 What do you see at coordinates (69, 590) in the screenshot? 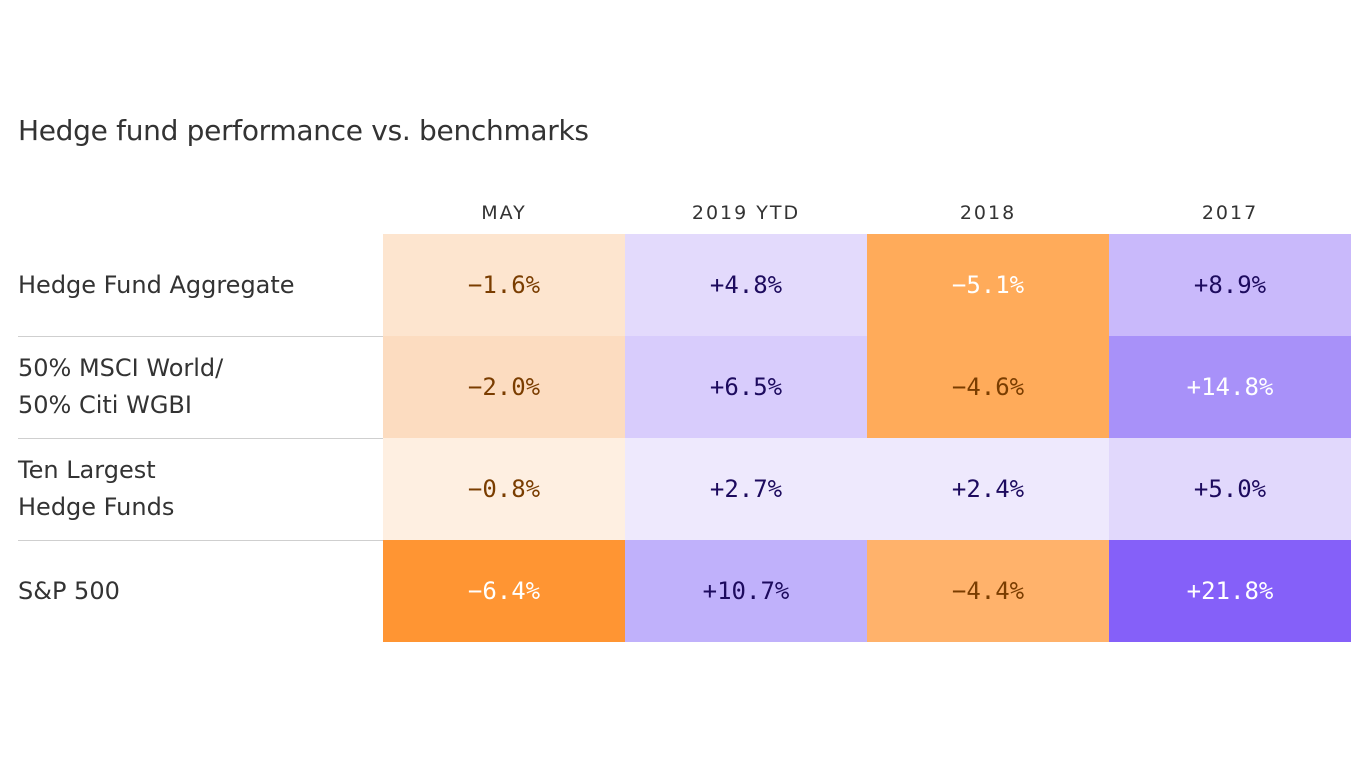
I see `row-label-line: S&P 500` at bounding box center [69, 590].